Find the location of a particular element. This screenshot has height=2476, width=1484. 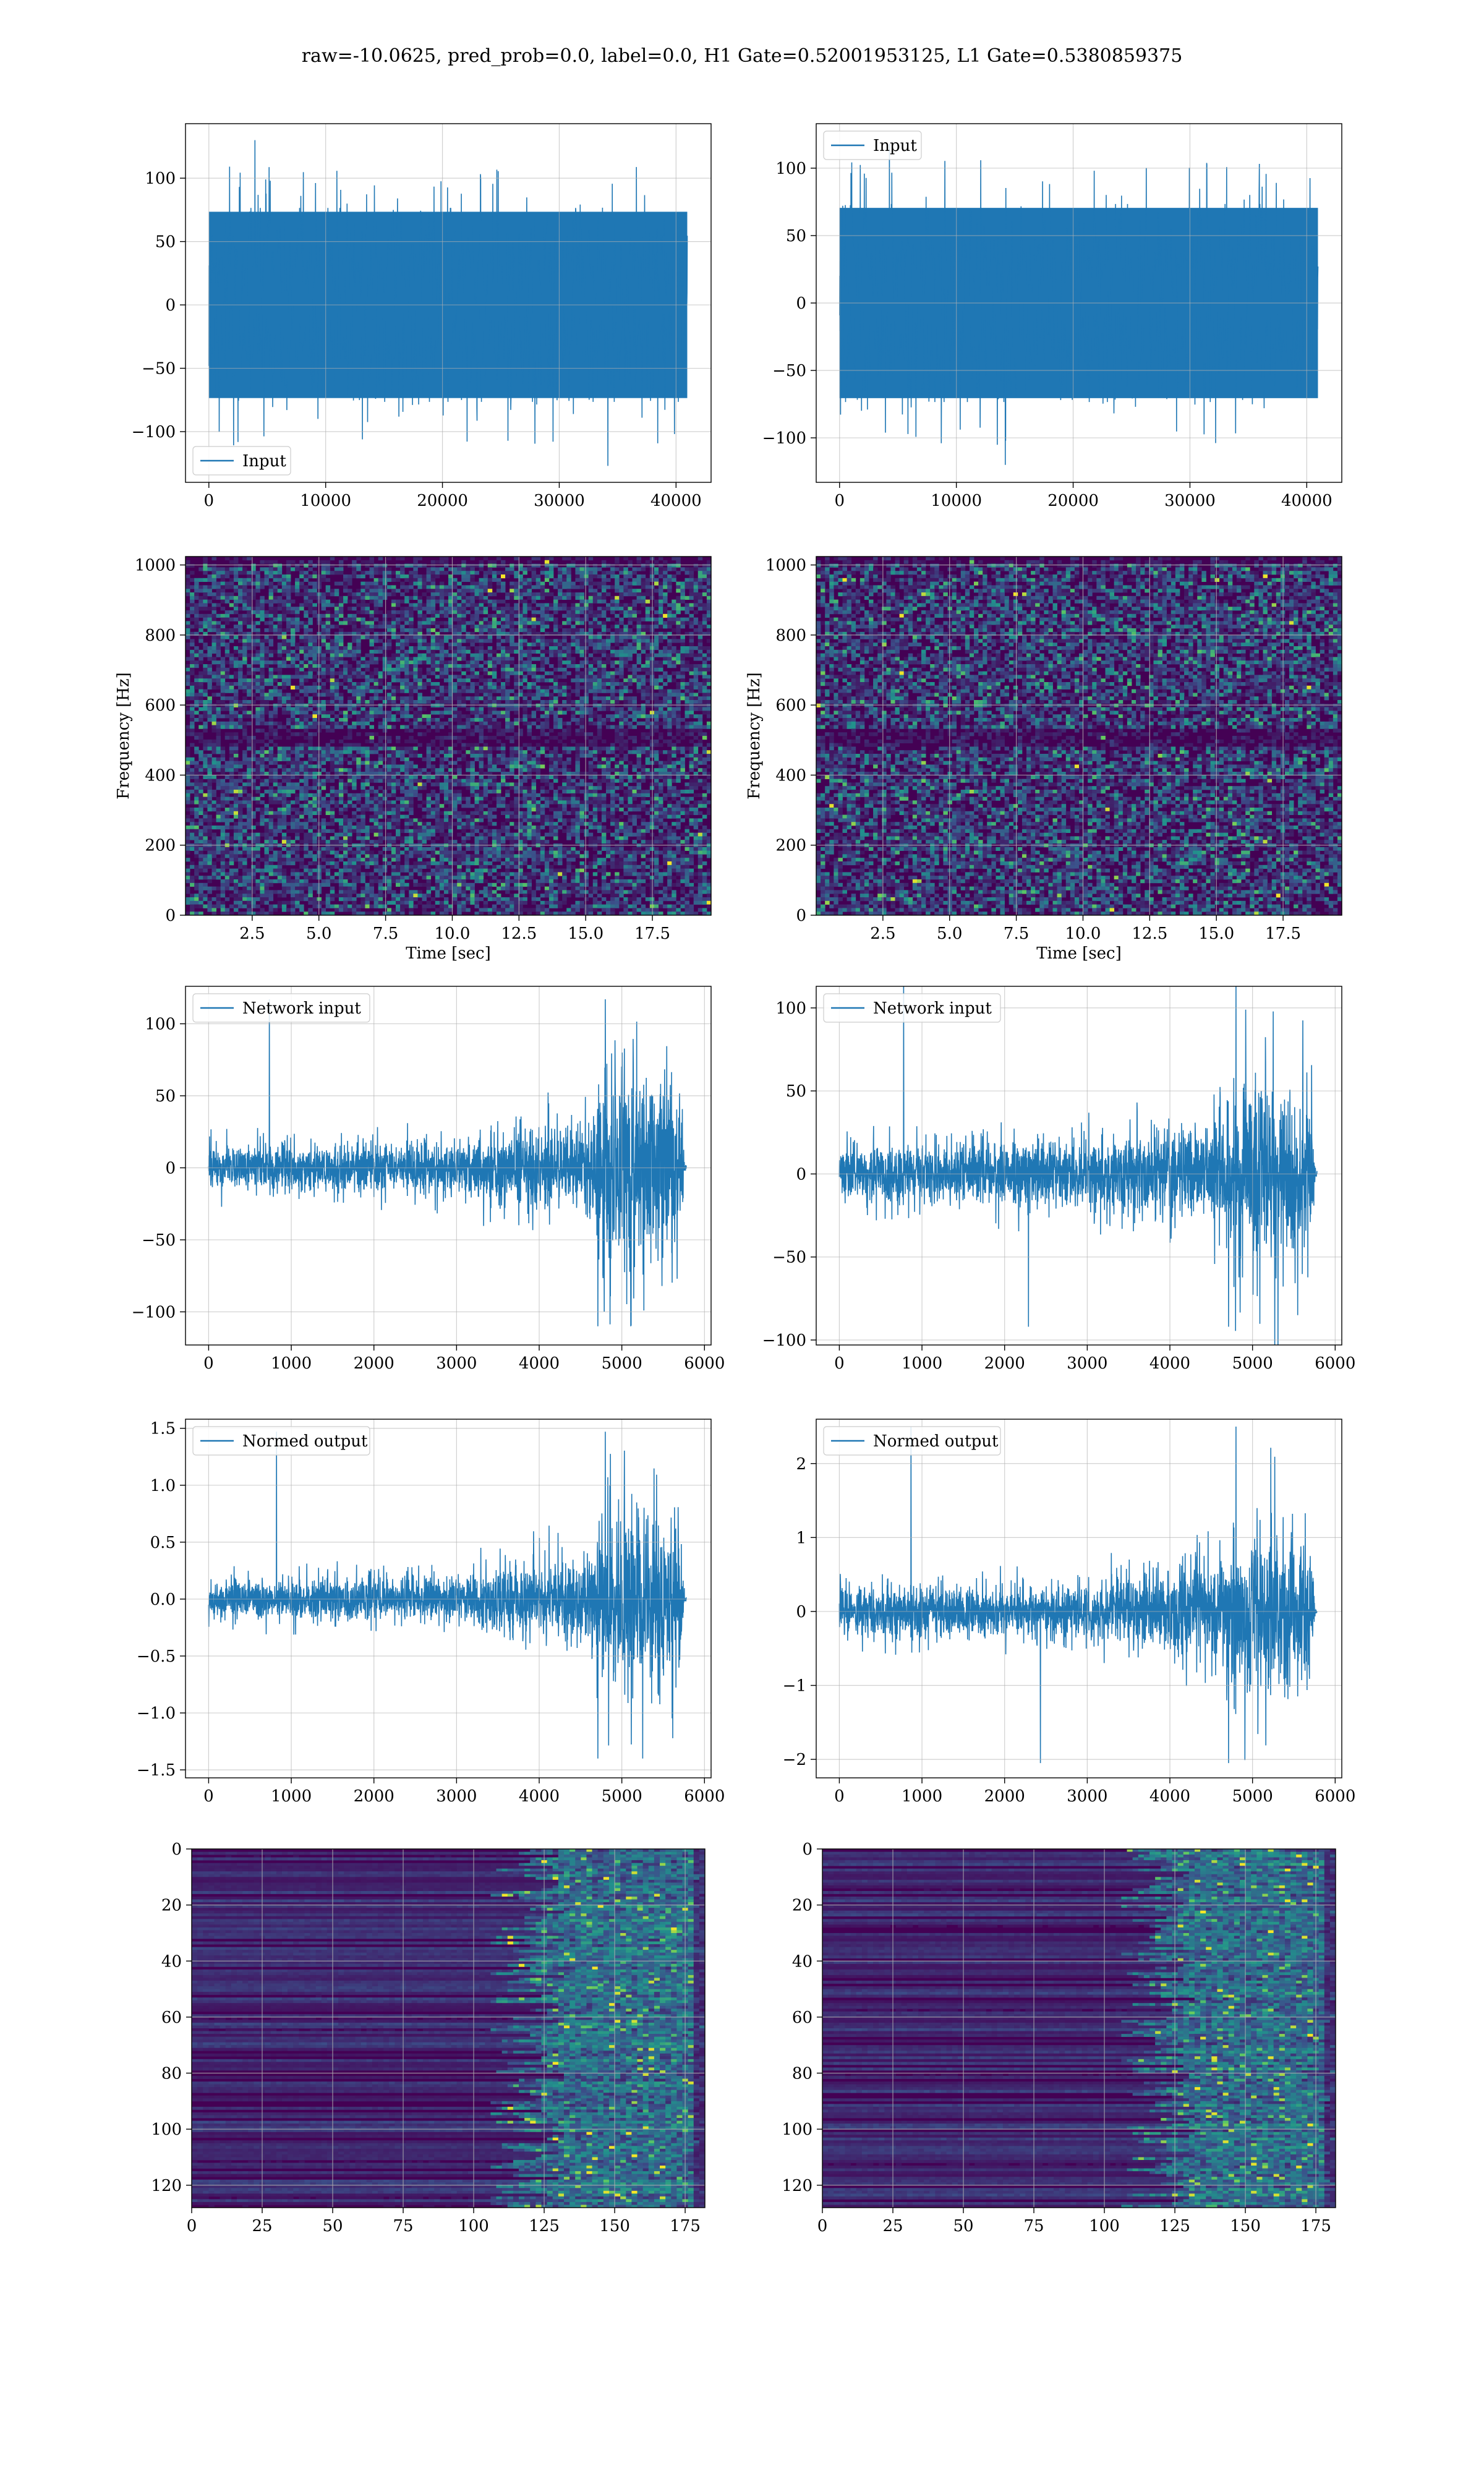

y-tick-label: 1 is located at coordinates (801, 1538).